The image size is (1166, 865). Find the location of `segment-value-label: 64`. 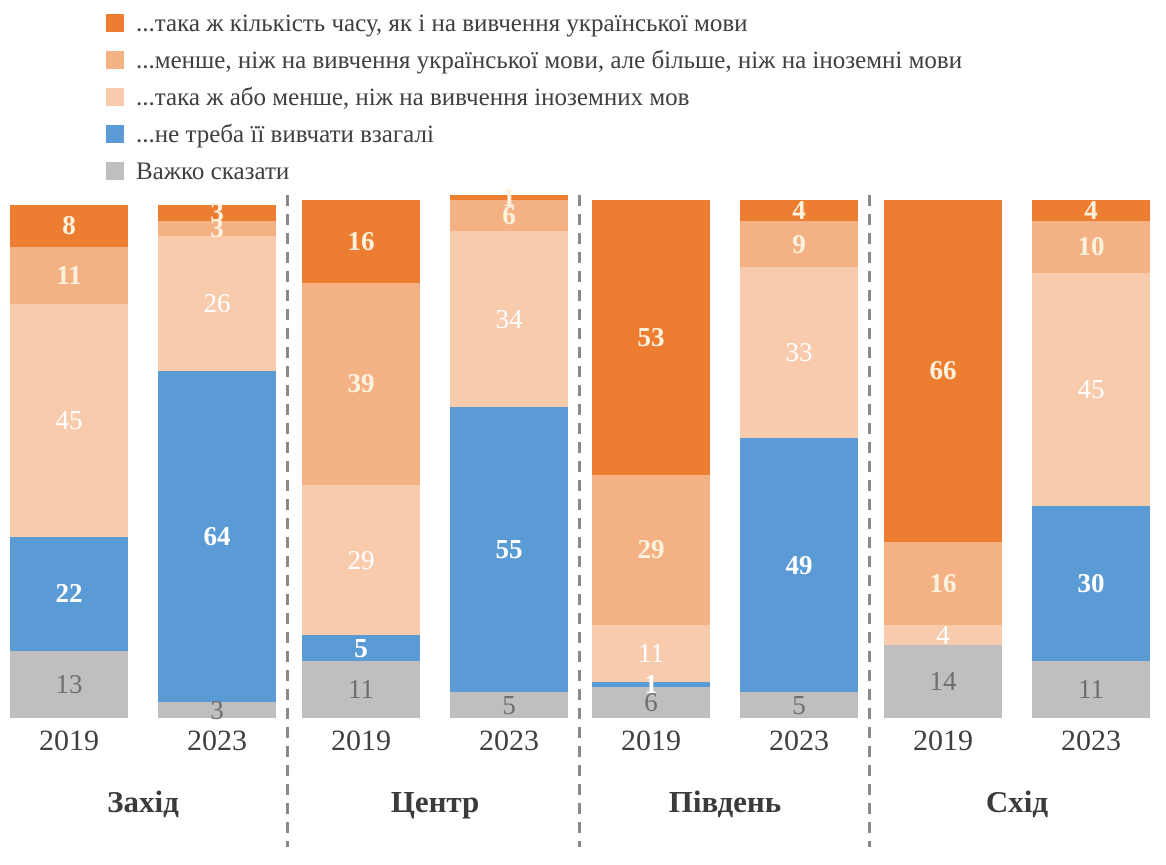

segment-value-label: 64 is located at coordinates (217, 536).